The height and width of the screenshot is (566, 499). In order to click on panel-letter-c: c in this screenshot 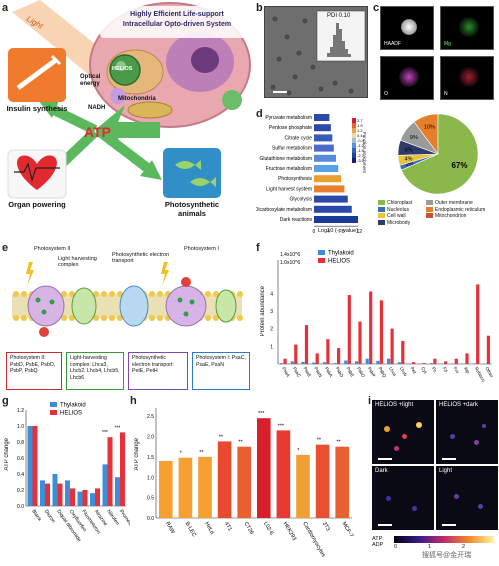, I will do `click(376, 8)`.